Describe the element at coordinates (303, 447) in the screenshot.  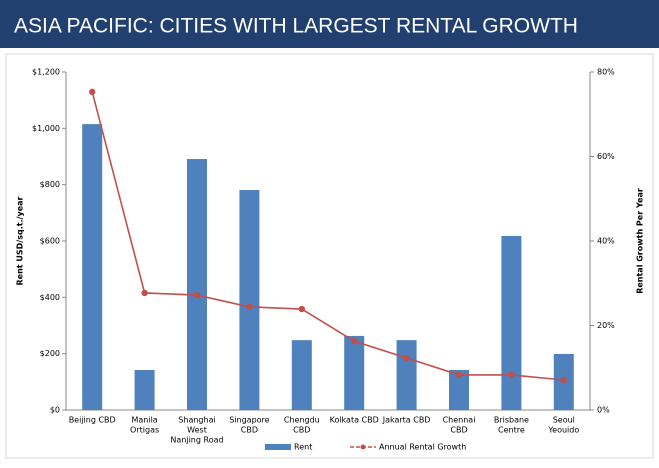
I see `legend-label: Rent` at that location.